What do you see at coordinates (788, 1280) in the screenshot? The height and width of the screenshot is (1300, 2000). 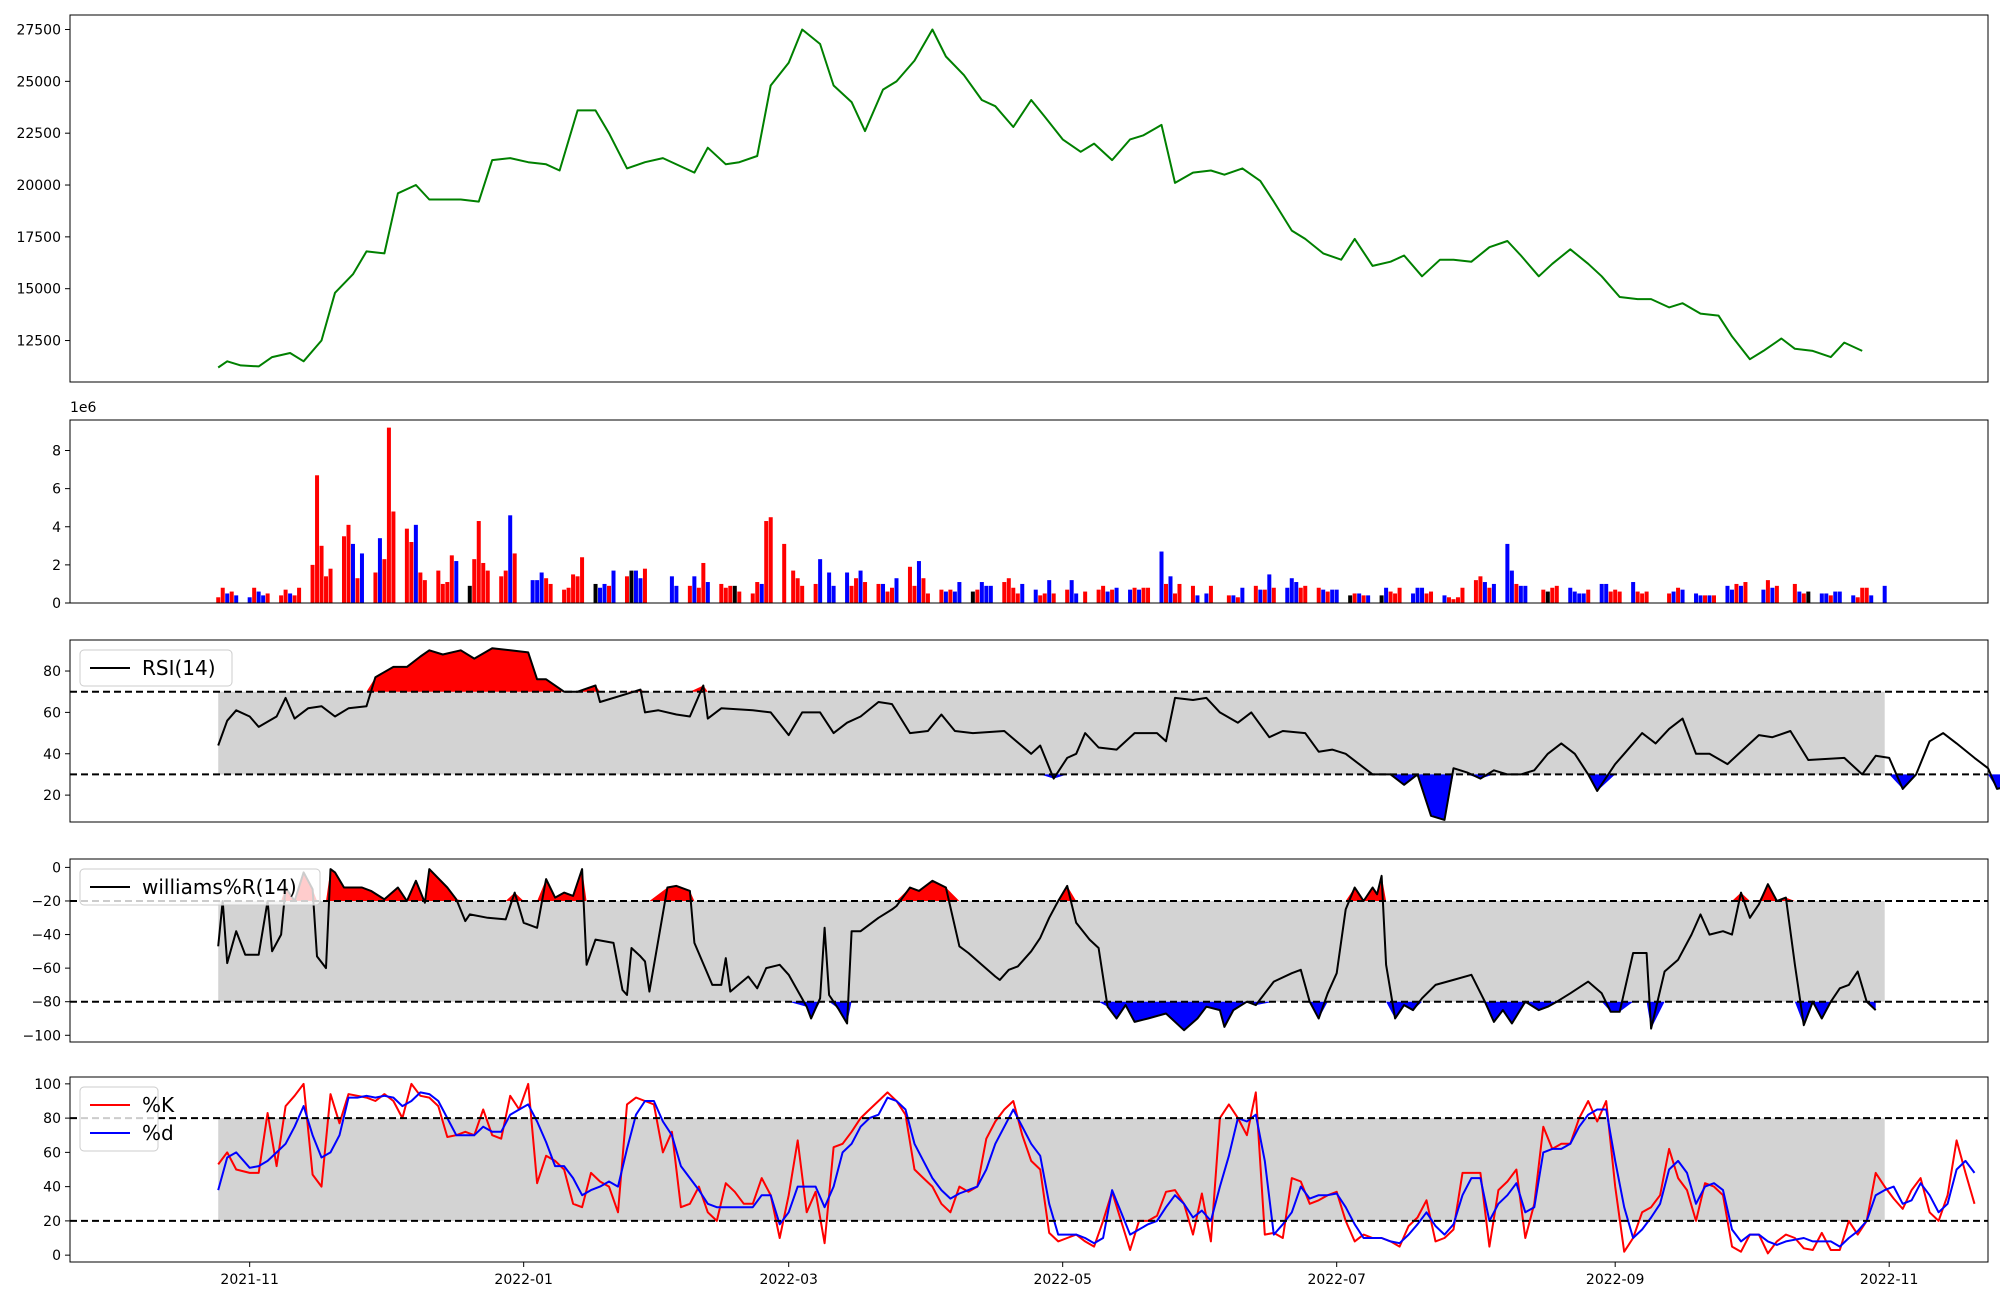 I see `x-tick-label: 2022-03` at bounding box center [788, 1280].